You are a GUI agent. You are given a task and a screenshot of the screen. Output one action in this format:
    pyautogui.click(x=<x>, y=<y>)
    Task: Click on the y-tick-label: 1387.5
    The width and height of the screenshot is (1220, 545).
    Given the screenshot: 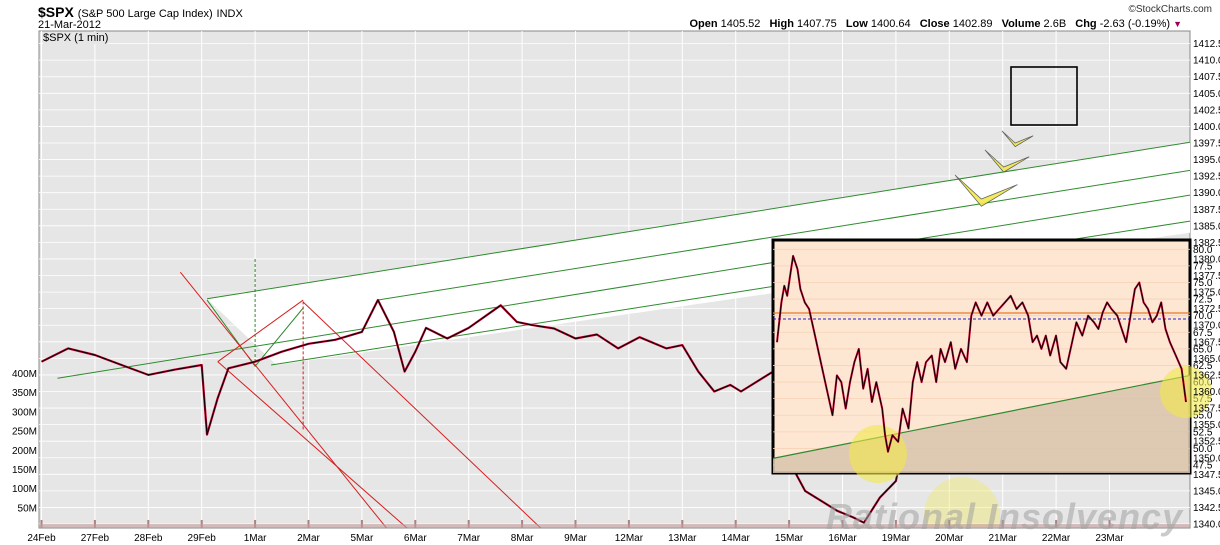 What is the action you would take?
    pyautogui.click(x=1206, y=210)
    